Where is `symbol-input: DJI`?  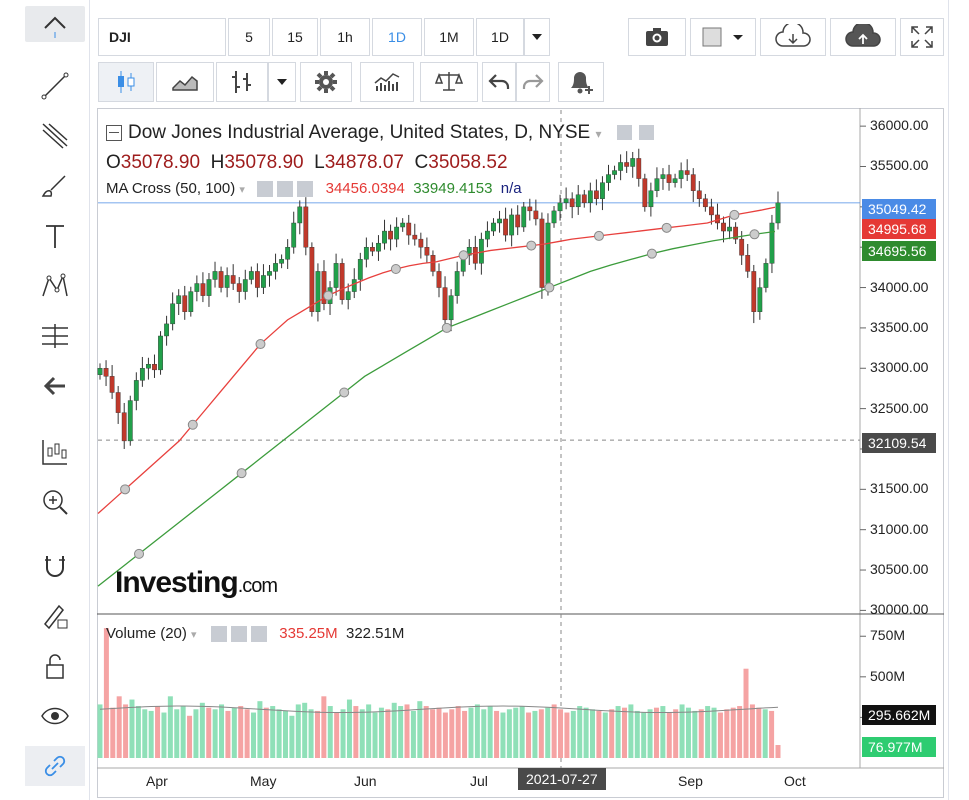
symbol-input: DJI is located at coordinates (162, 37).